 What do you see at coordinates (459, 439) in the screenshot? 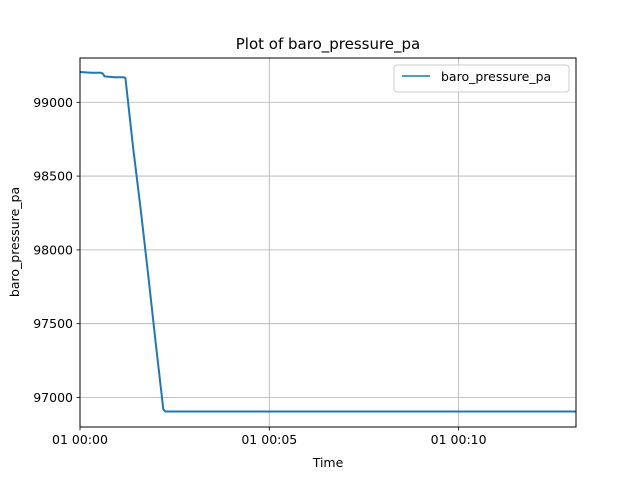
I see `x-tick-label: 01 00:10` at bounding box center [459, 439].